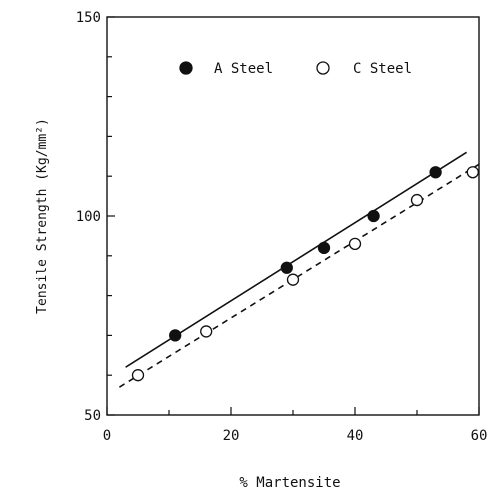  Describe the element at coordinates (107, 436) in the screenshot. I see `x-tick-label: 0` at that location.